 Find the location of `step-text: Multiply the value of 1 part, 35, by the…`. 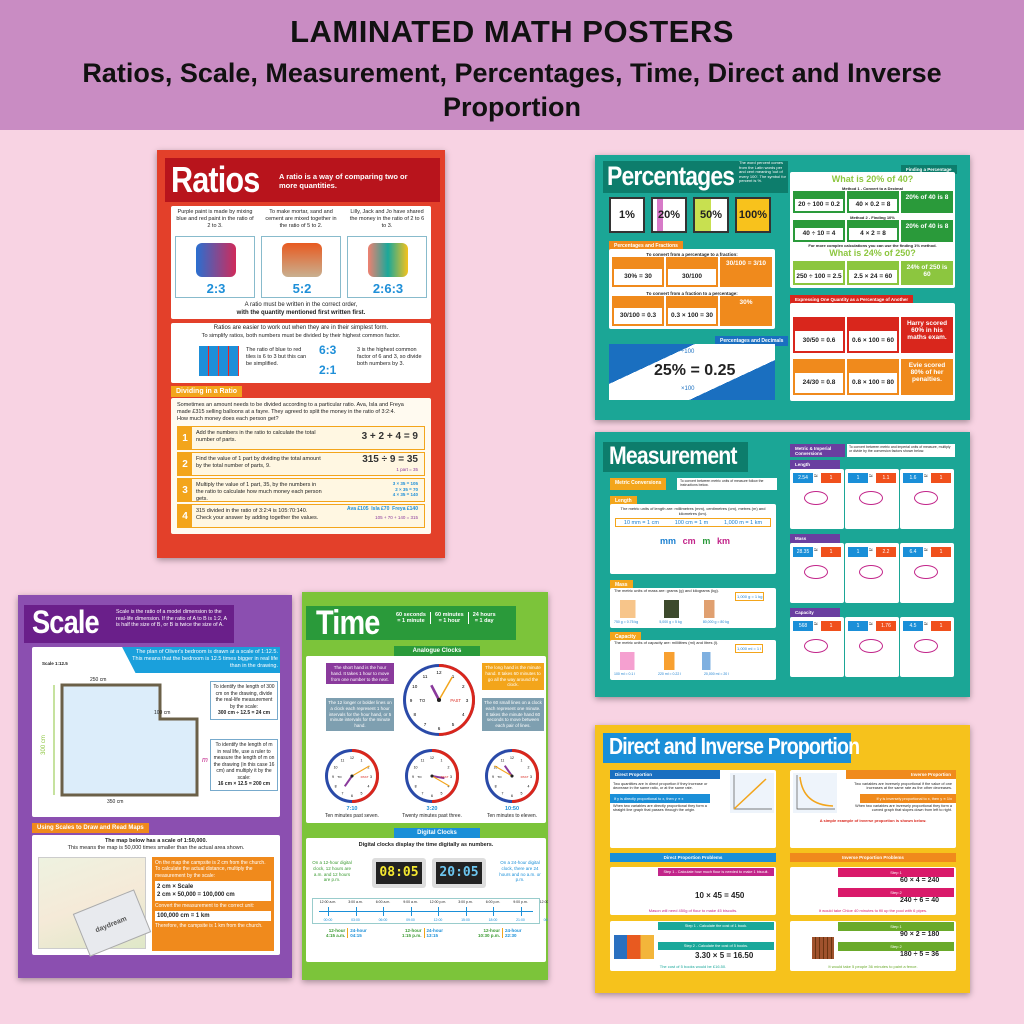

step-text: Multiply the value of 1 part, 35, by the… is located at coordinates (259, 492).